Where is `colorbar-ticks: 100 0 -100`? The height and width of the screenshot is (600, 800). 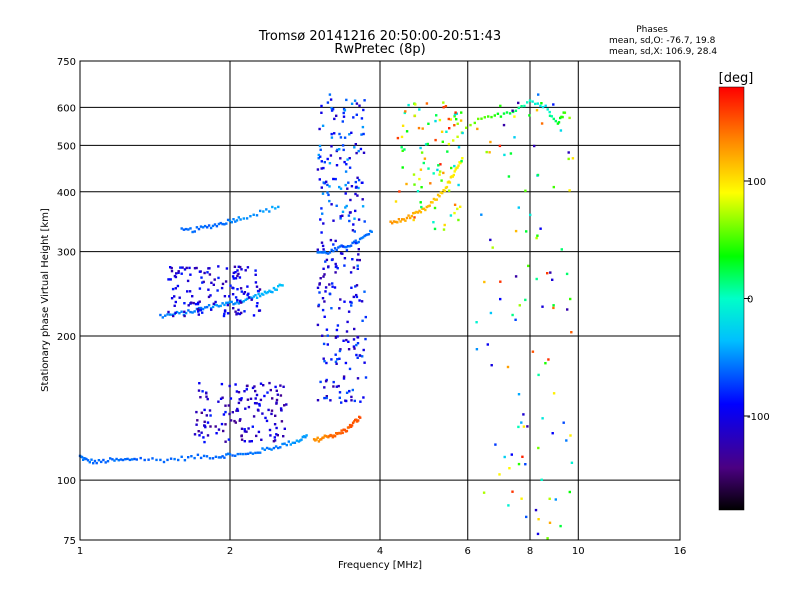 colorbar-ticks: 100 0 -100 is located at coordinates (757, 300).